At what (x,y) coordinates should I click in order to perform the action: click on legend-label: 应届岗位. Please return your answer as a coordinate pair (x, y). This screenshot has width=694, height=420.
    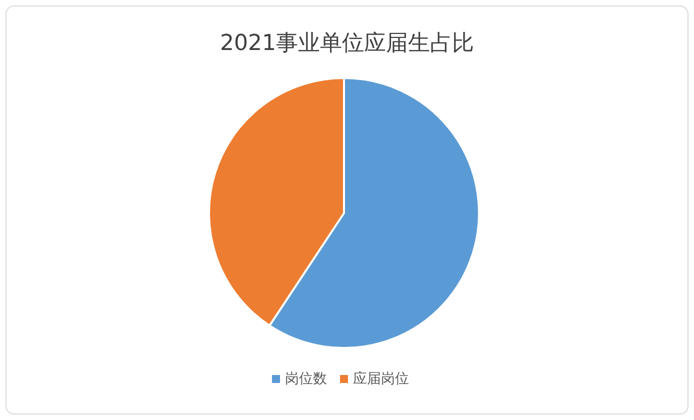
    Looking at the image, I should click on (381, 379).